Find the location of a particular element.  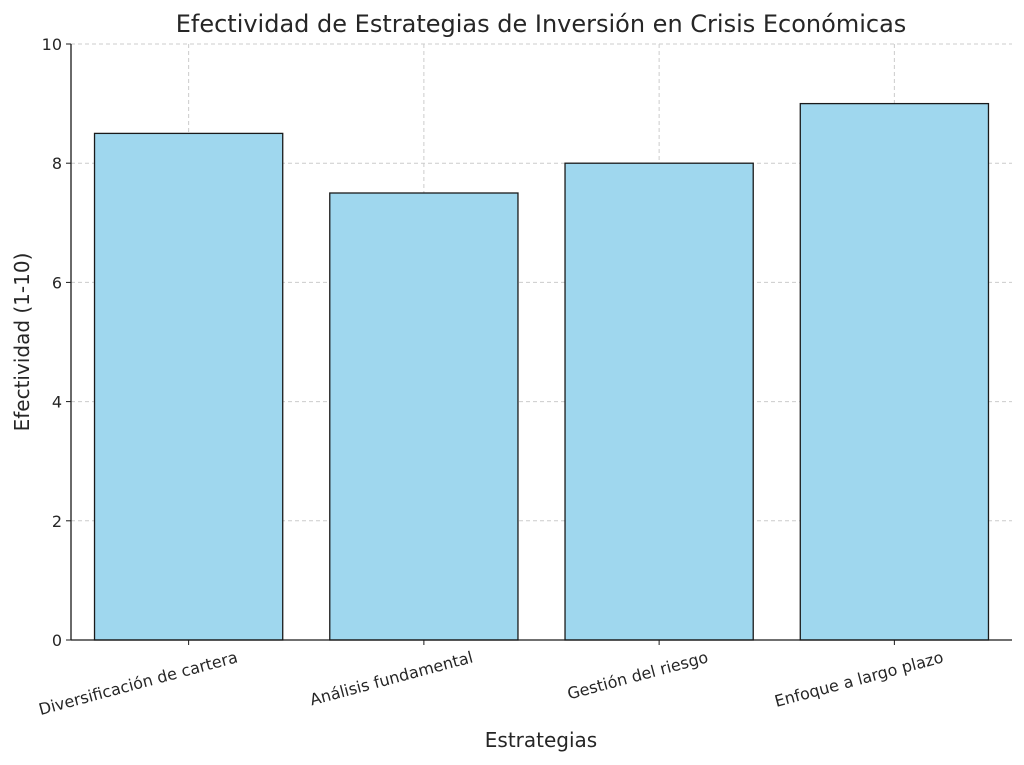

y-tick-label: 2 is located at coordinates (57, 521).